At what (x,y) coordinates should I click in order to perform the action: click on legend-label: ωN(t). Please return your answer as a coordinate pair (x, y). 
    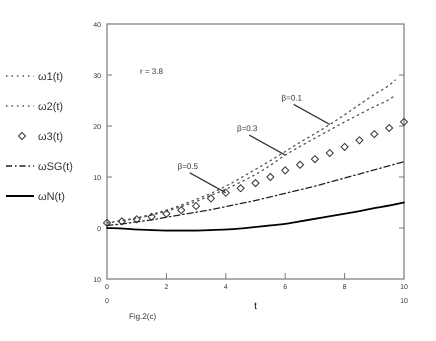
    Looking at the image, I should click on (51, 197).